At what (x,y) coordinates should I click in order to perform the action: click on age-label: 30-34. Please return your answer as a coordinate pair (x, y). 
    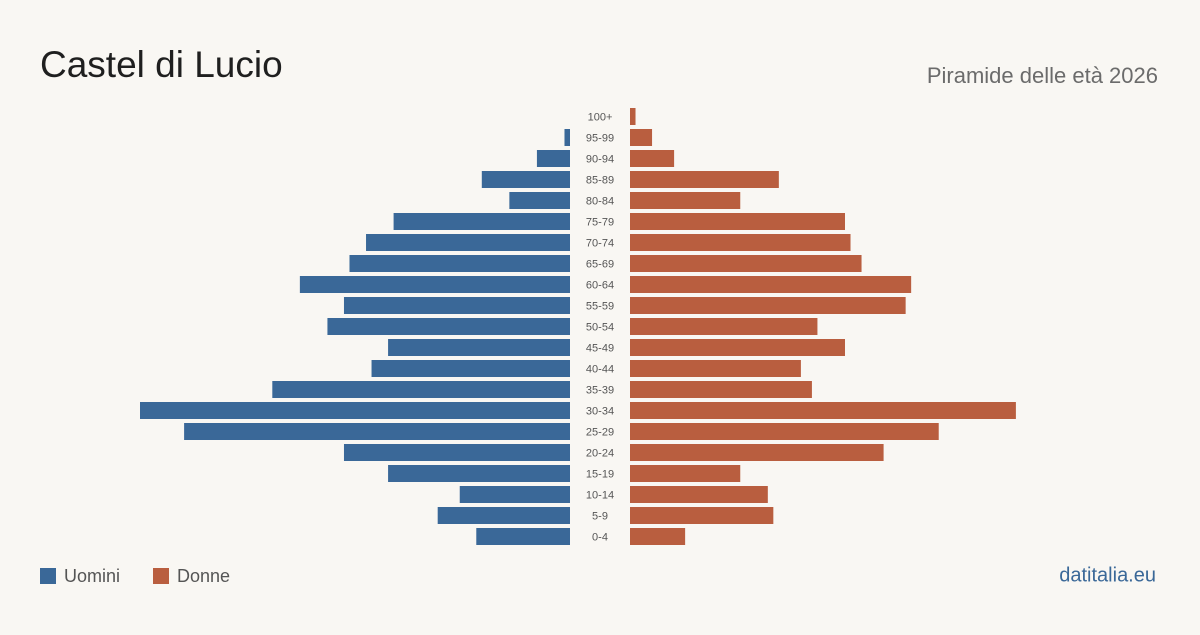
    Looking at the image, I should click on (600, 411).